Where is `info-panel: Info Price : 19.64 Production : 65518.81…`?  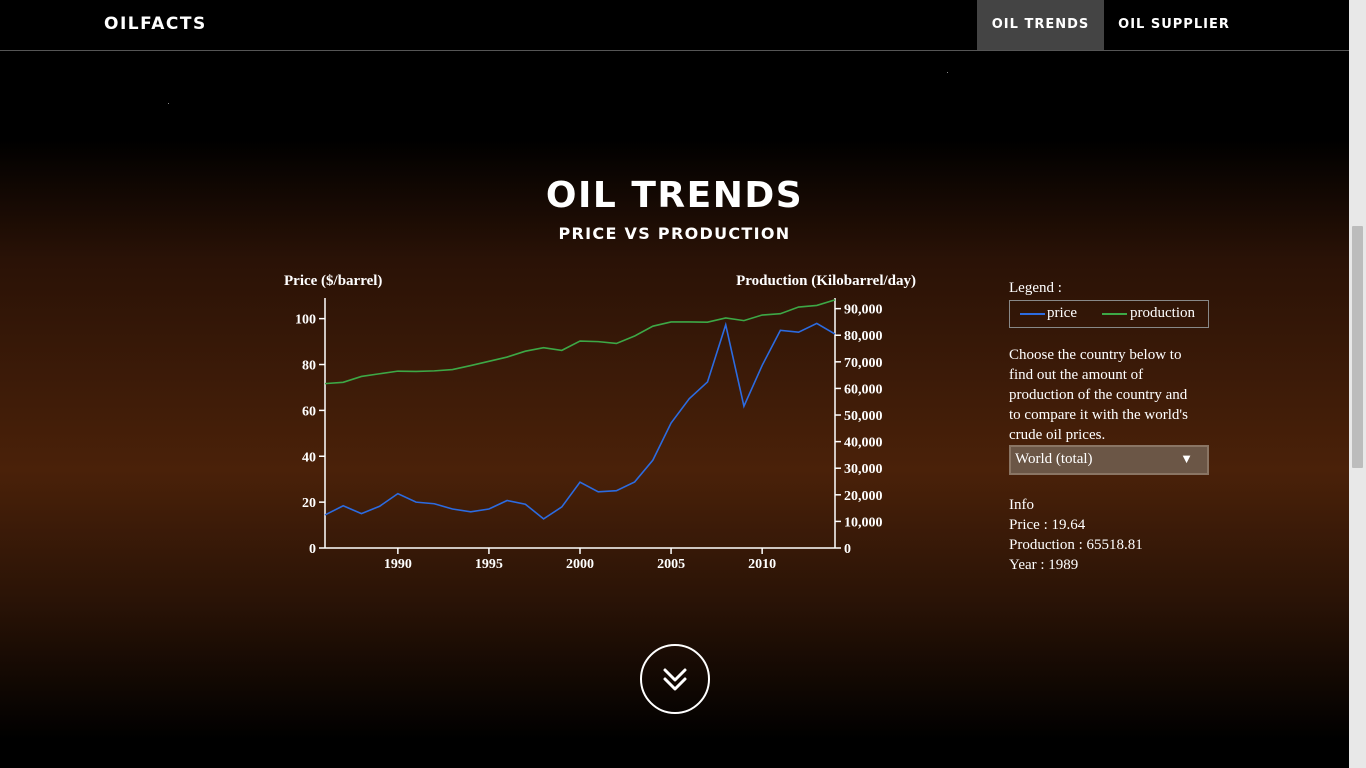 info-panel: Info Price : 19.64 Production : 65518.81… is located at coordinates (1076, 535).